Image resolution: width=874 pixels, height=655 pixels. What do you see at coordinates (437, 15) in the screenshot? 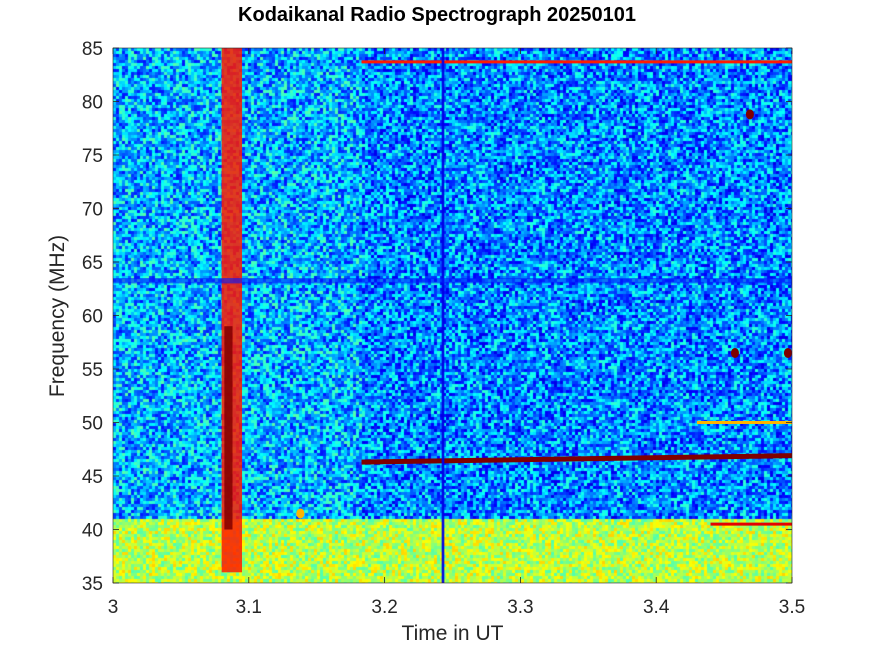
I see `chart-title: Kodaikanal Radio Spectrograph 20250101` at bounding box center [437, 15].